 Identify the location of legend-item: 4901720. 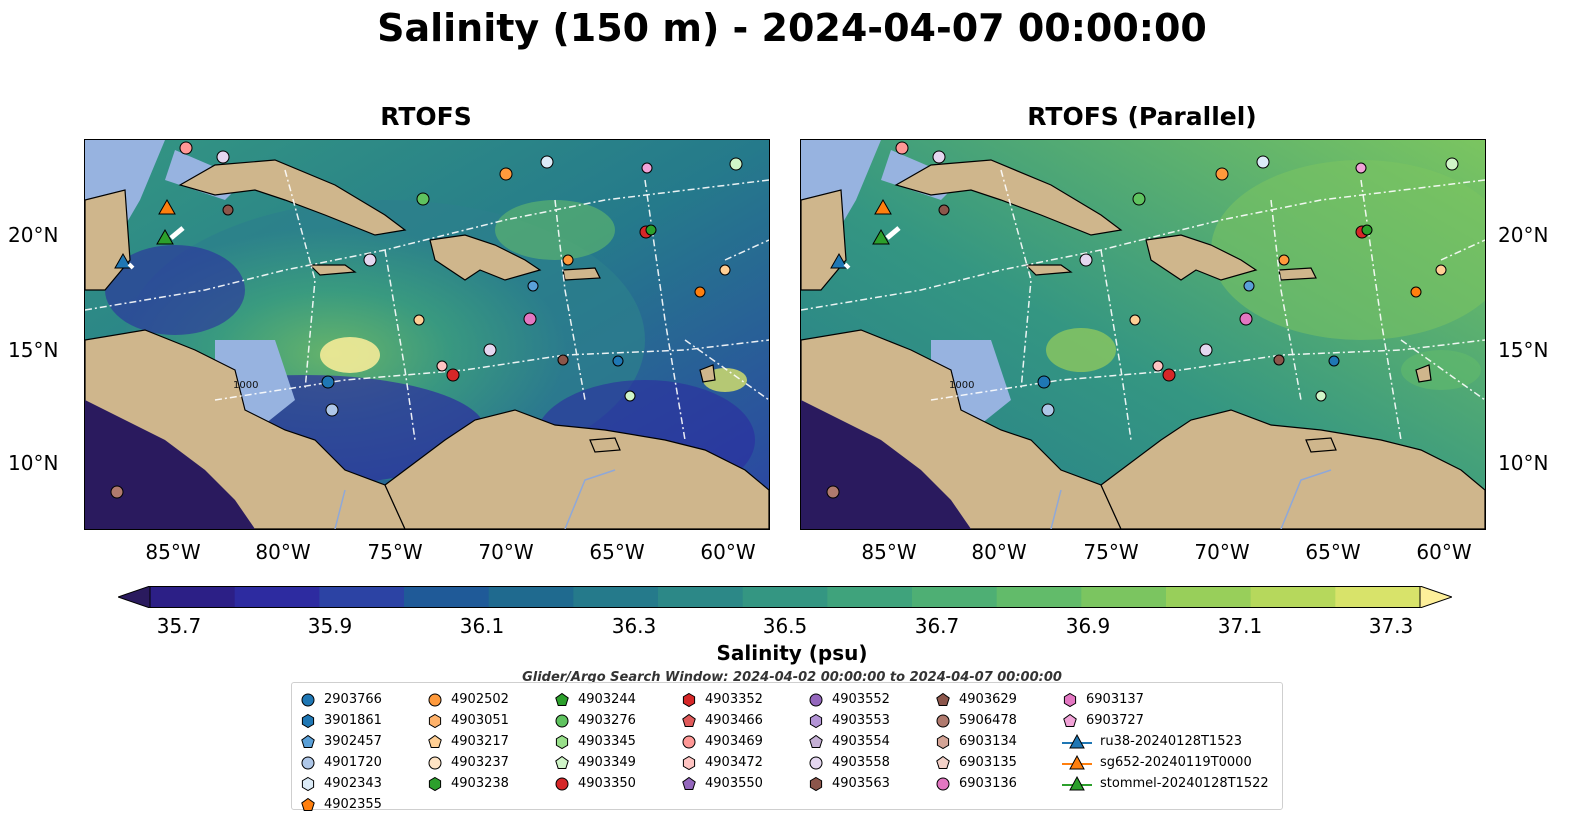
(341, 762).